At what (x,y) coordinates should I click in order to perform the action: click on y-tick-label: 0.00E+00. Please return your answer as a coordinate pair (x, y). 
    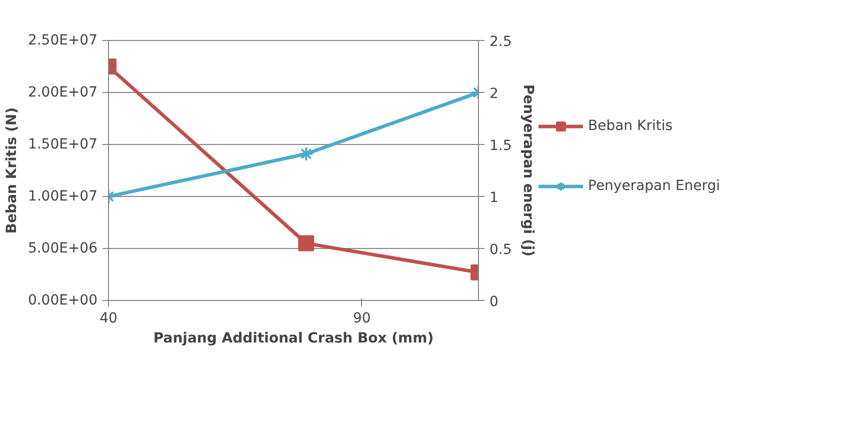
    Looking at the image, I should click on (63, 300).